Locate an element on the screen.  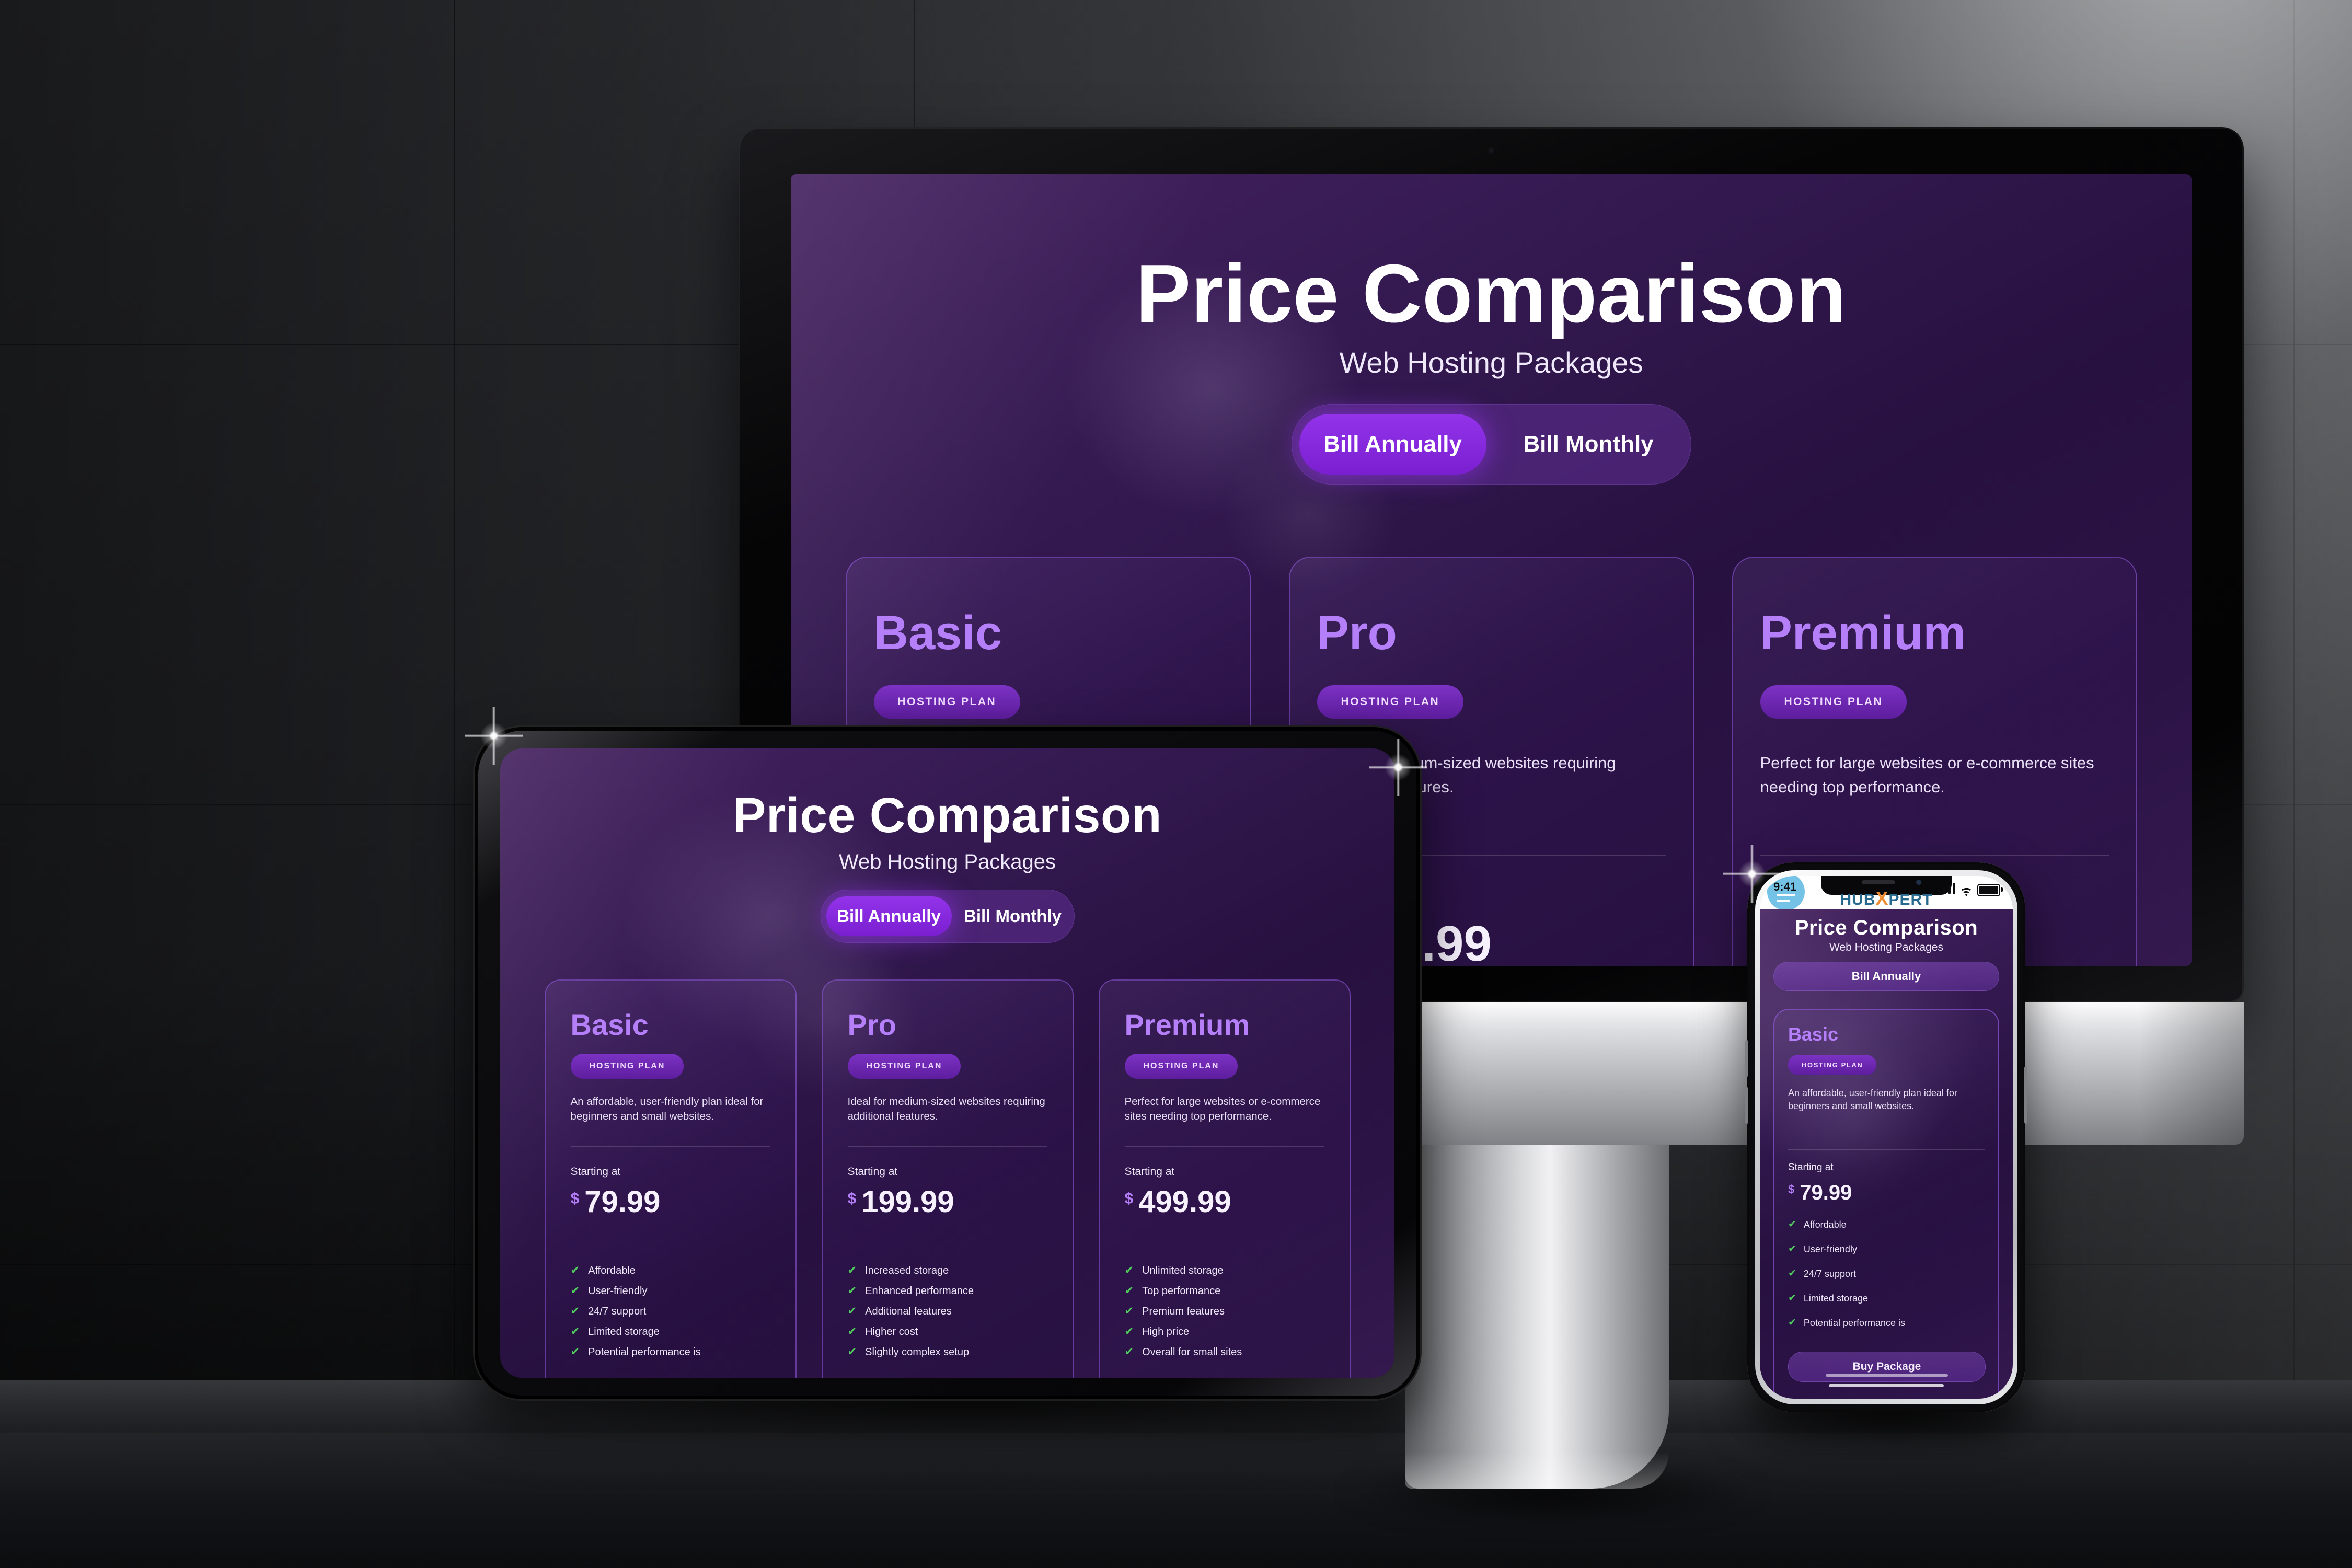
feature-item: ✔ Increased storage is located at coordinates (947, 1270).